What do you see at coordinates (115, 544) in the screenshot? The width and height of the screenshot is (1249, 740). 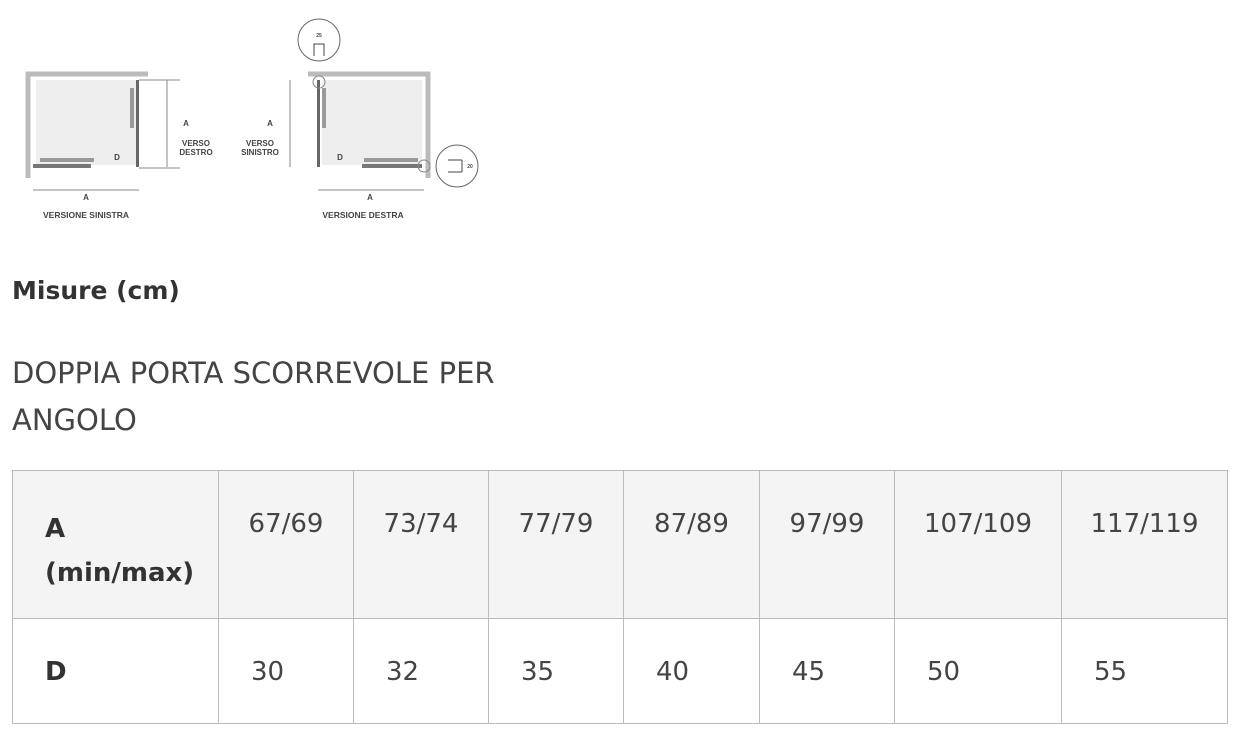 I see `row-label-a: A (min/max)` at bounding box center [115, 544].